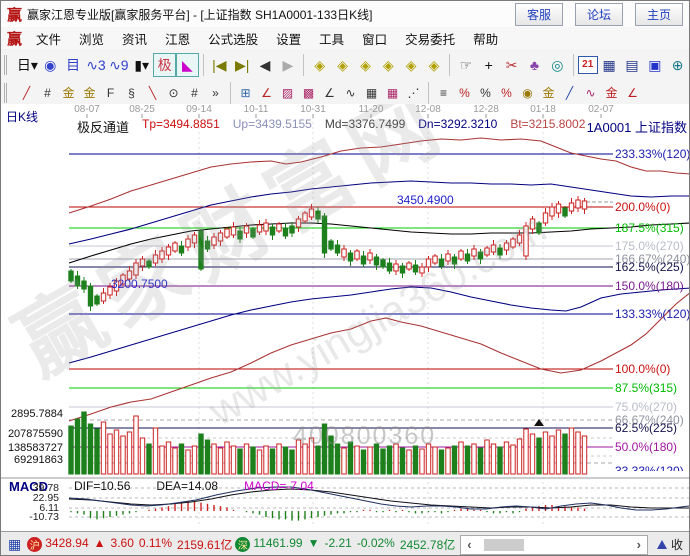 This screenshot has width=690, height=556. Describe the element at coordinates (187, 65) in the screenshot. I see `color-kline-icon: ◣` at that location.